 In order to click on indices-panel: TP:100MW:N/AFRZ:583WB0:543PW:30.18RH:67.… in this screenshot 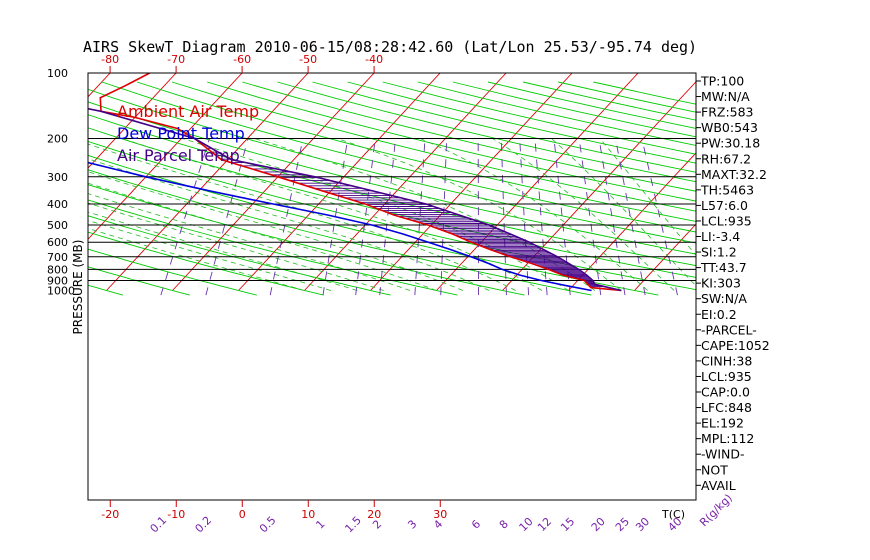, I will do `click(733, 283)`.